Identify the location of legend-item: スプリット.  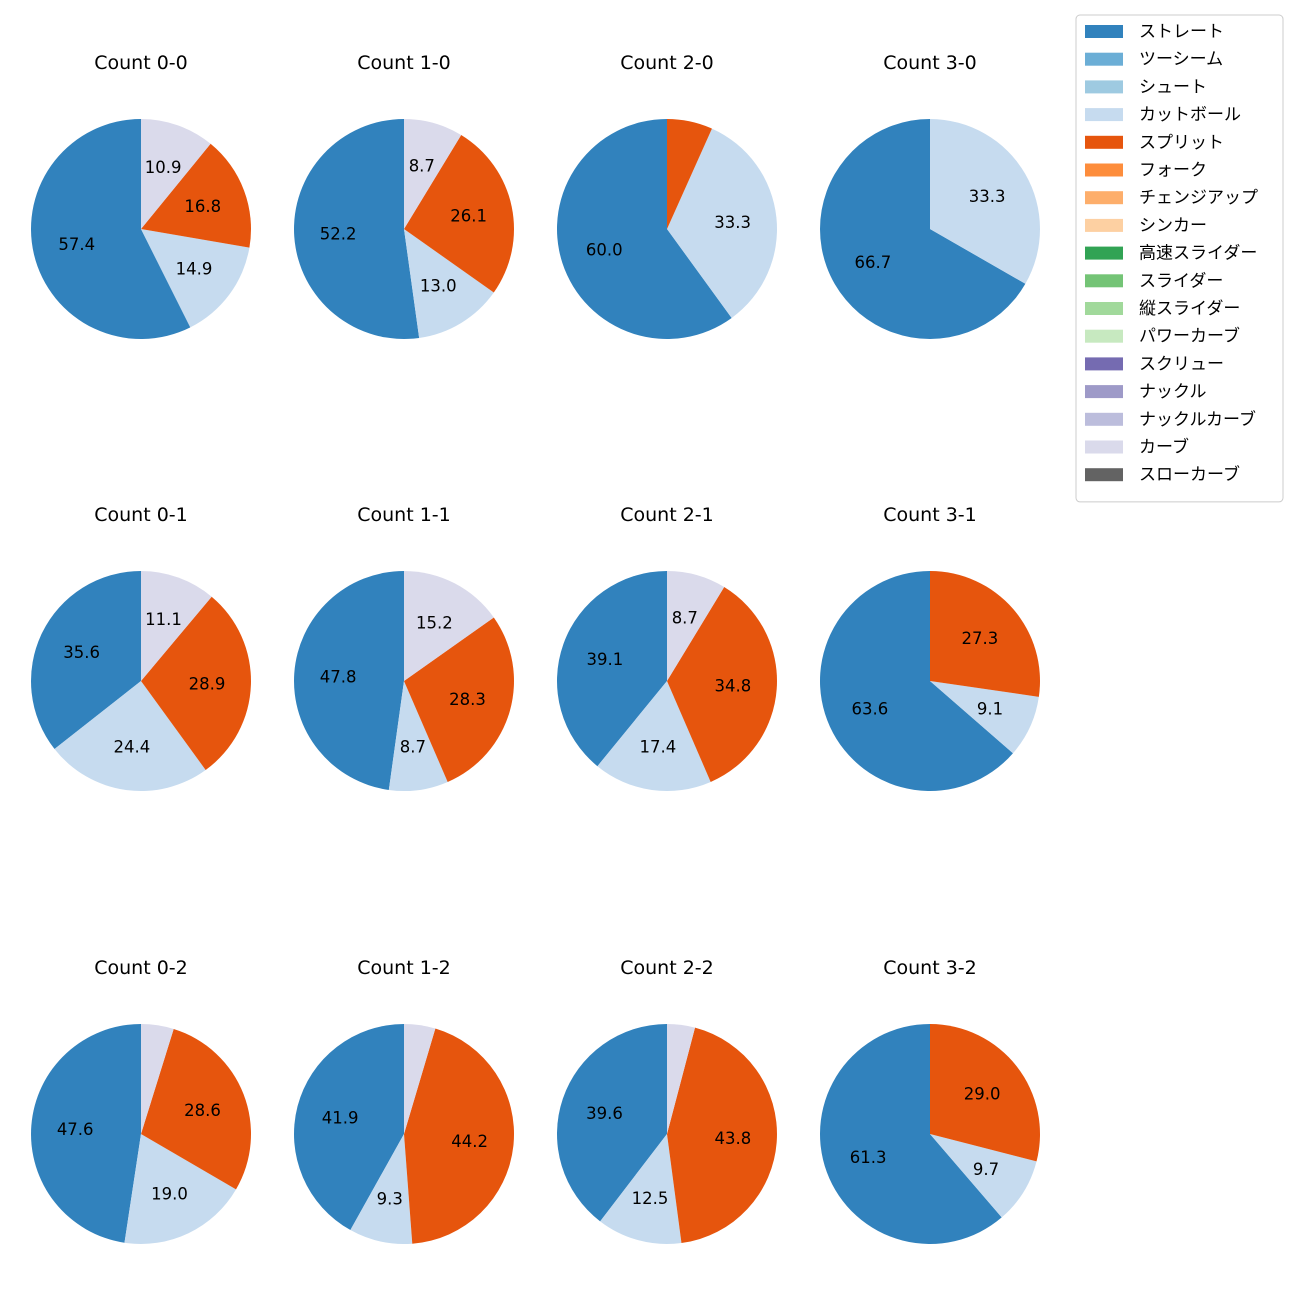
(1154, 143).